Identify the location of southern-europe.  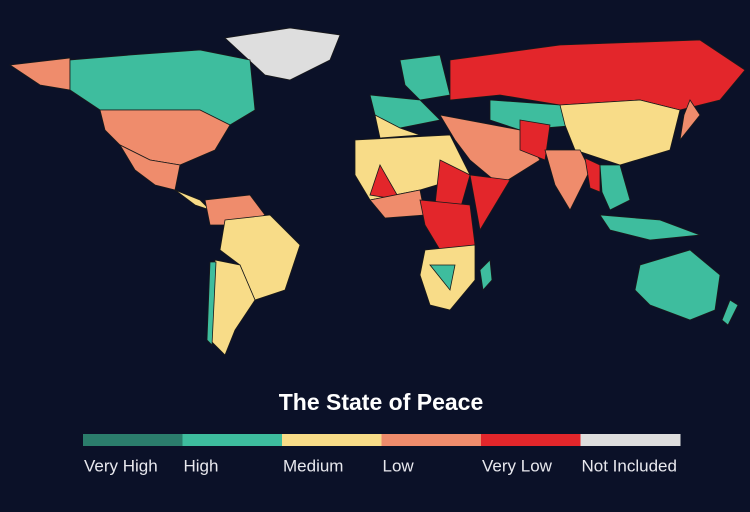
(397, 126).